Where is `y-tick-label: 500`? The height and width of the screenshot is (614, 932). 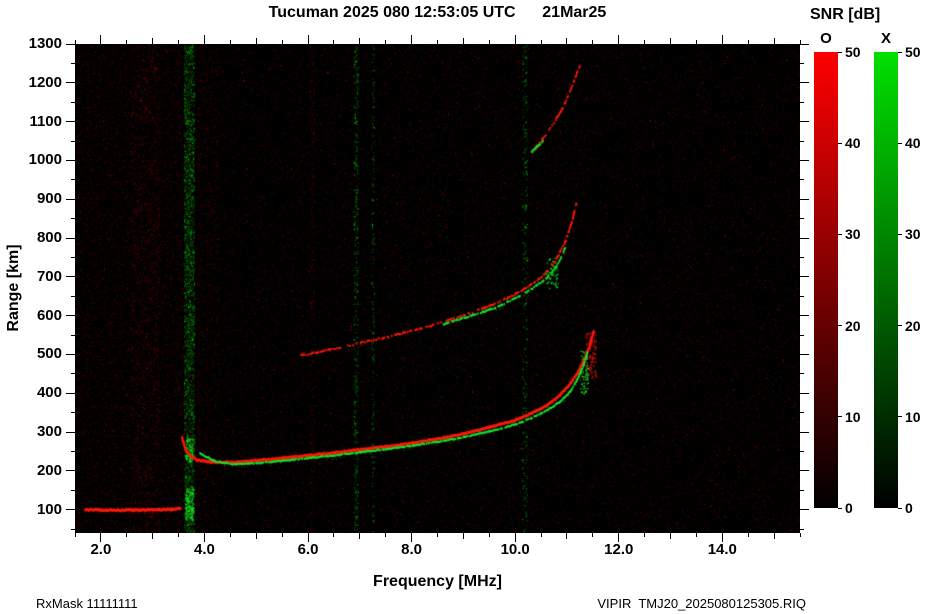 y-tick-label: 500 is located at coordinates (49, 354).